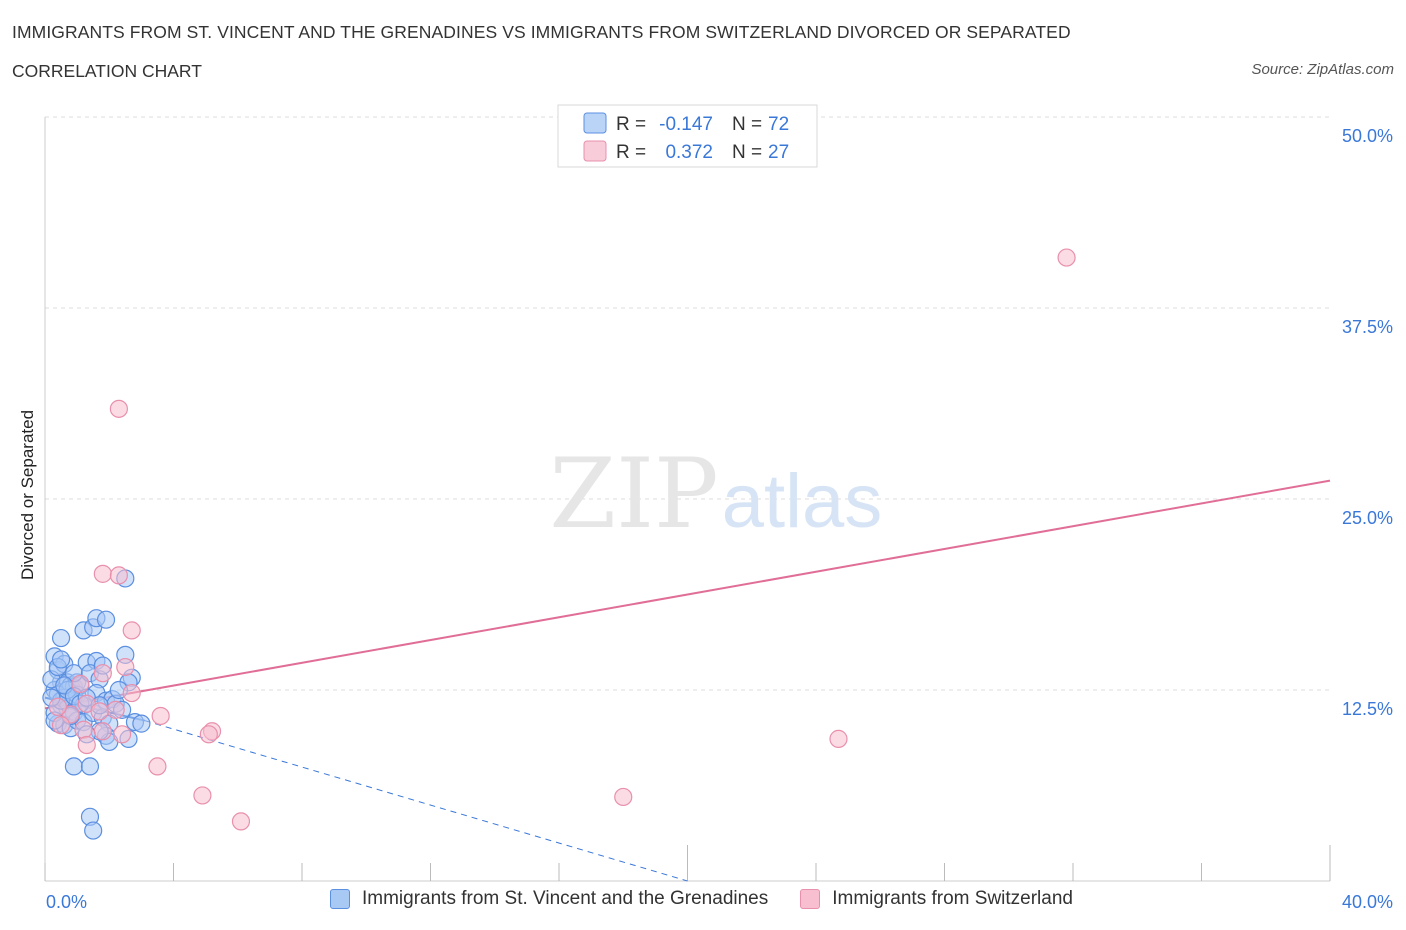 The image size is (1406, 930). I want to click on stats-n-label-1: N =, so click(747, 124).